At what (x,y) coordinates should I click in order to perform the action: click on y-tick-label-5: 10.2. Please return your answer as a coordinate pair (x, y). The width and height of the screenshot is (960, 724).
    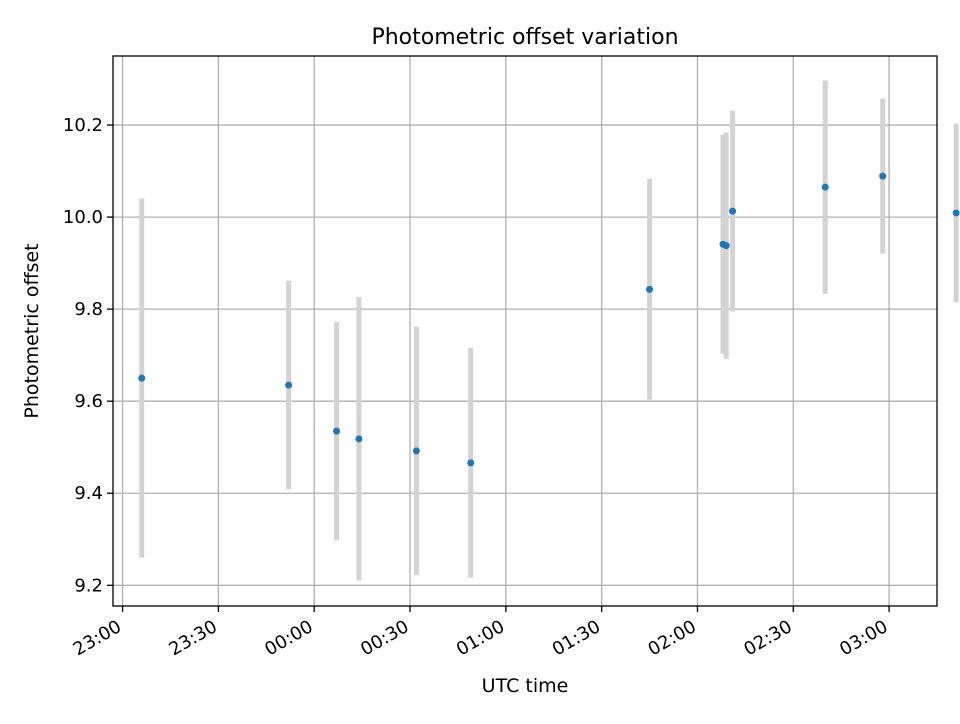
    Looking at the image, I should click on (83, 125).